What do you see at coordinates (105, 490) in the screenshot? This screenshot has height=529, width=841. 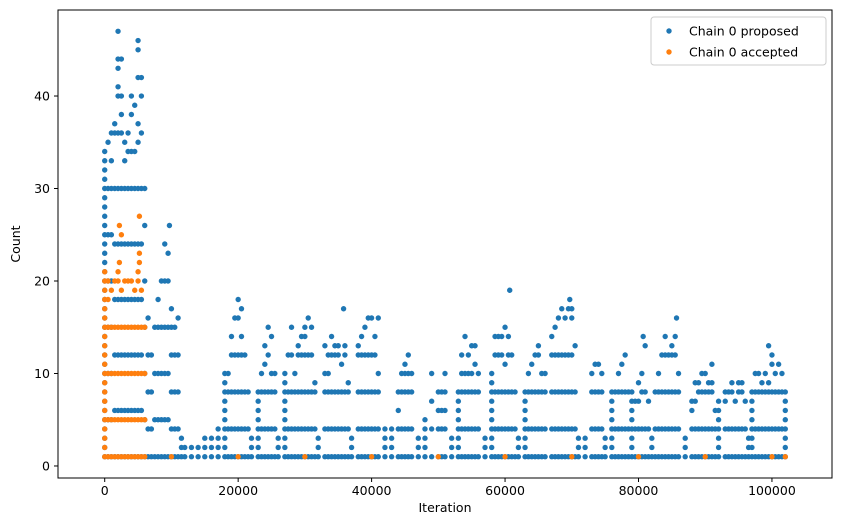 I see `x-tick-label: 0` at bounding box center [105, 490].